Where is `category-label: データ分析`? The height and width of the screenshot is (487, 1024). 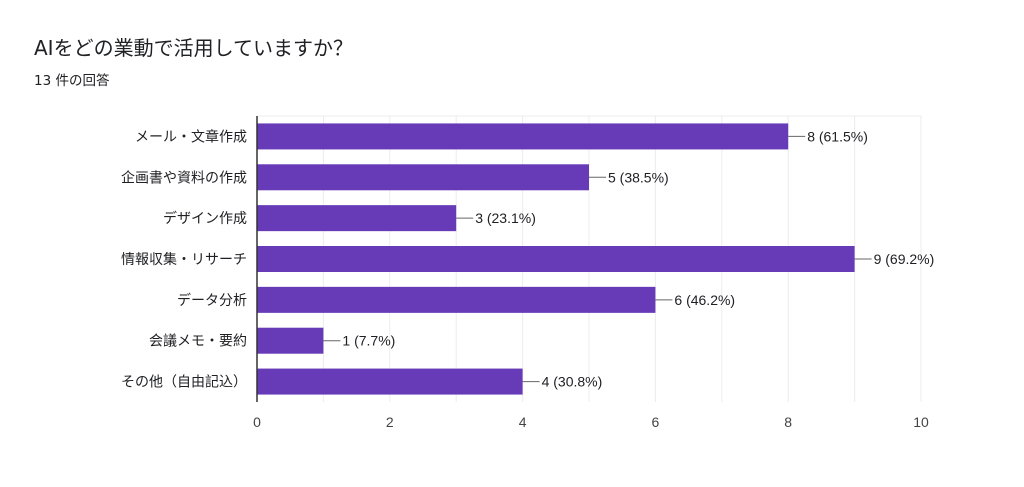
category-label: データ分析 is located at coordinates (212, 300).